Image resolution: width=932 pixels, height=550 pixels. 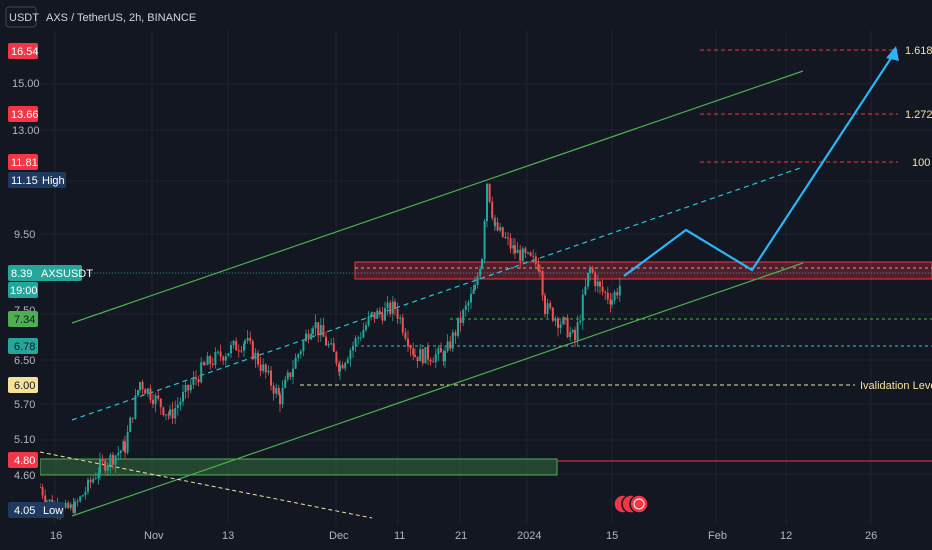 I want to click on descending-trendline, so click(x=206, y=485).